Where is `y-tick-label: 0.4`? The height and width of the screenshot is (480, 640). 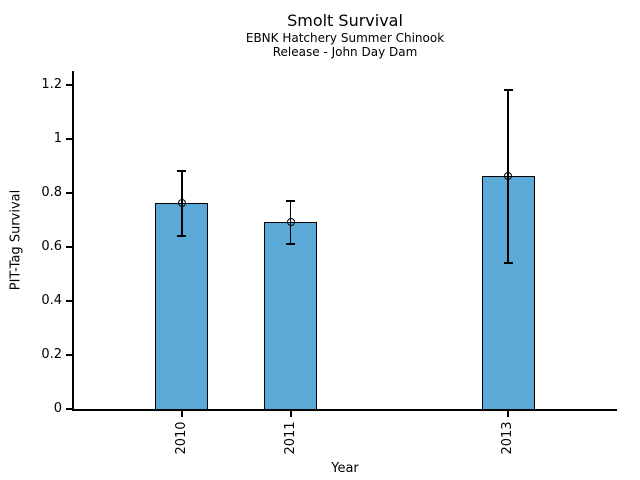
y-tick-label: 0.4 is located at coordinates (51, 300).